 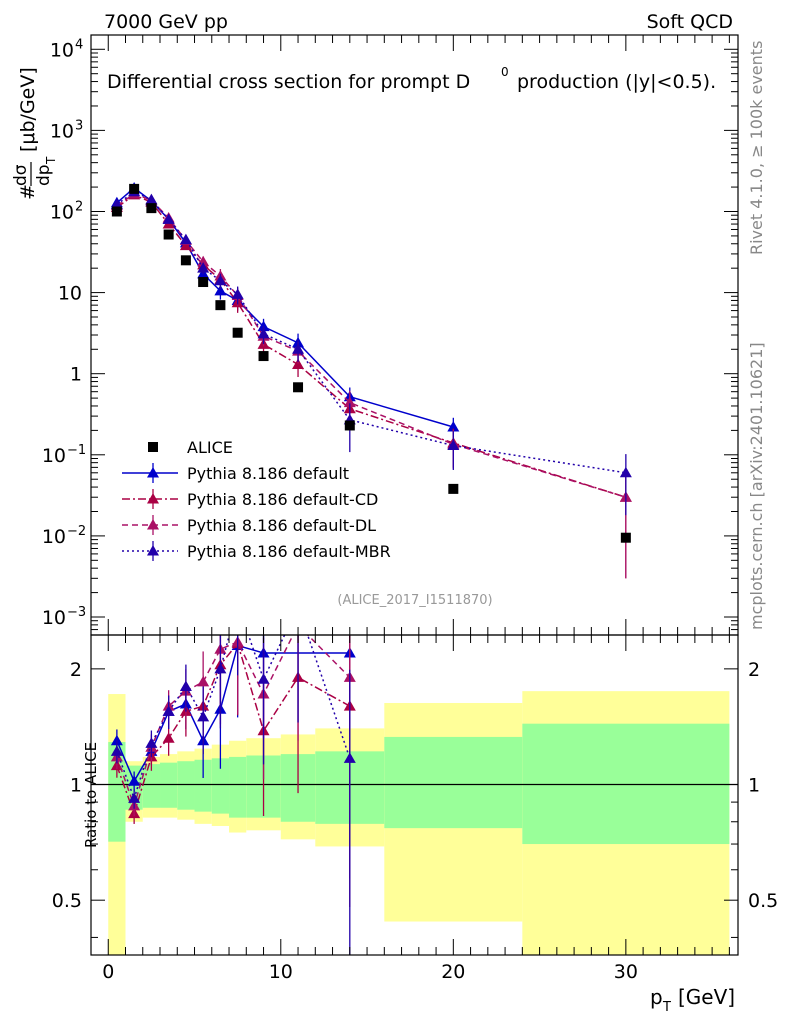 What do you see at coordinates (28, 109) in the screenshot?
I see `y-label-unit: [μb/GeV]` at bounding box center [28, 109].